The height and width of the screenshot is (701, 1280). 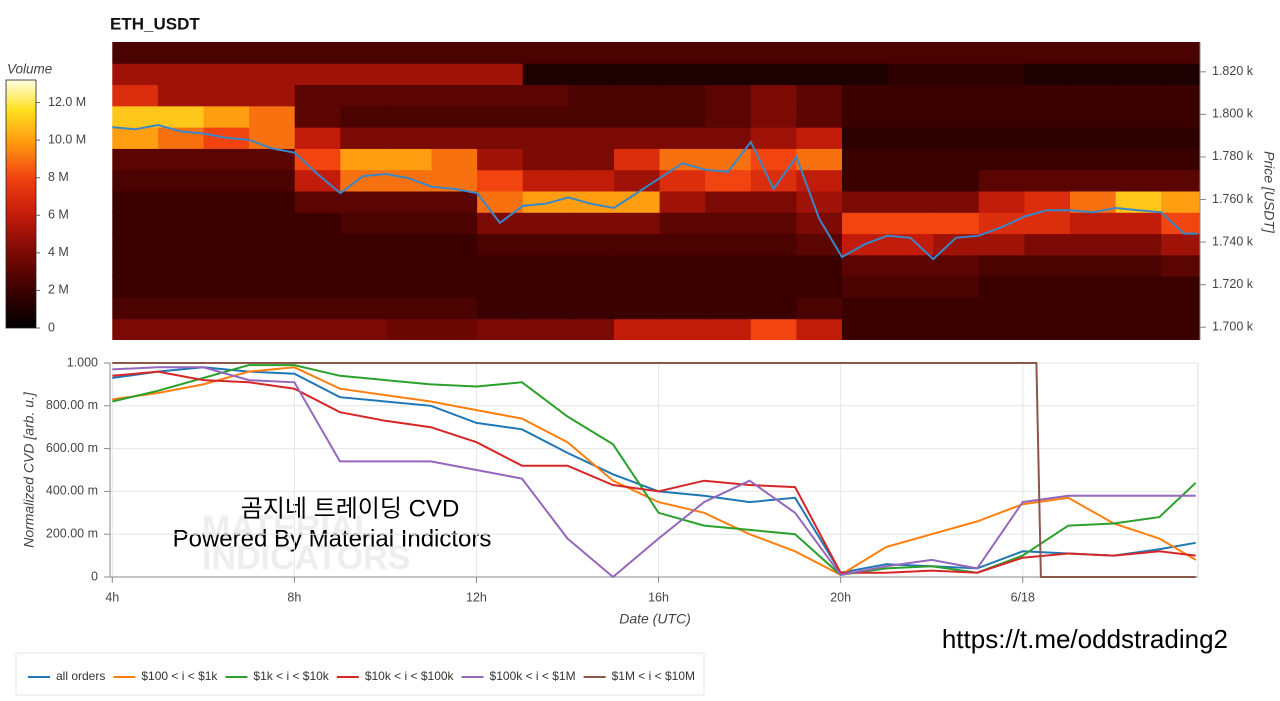 What do you see at coordinates (58, 290) in the screenshot?
I see `colorbar-tick-label: 2 M` at bounding box center [58, 290].